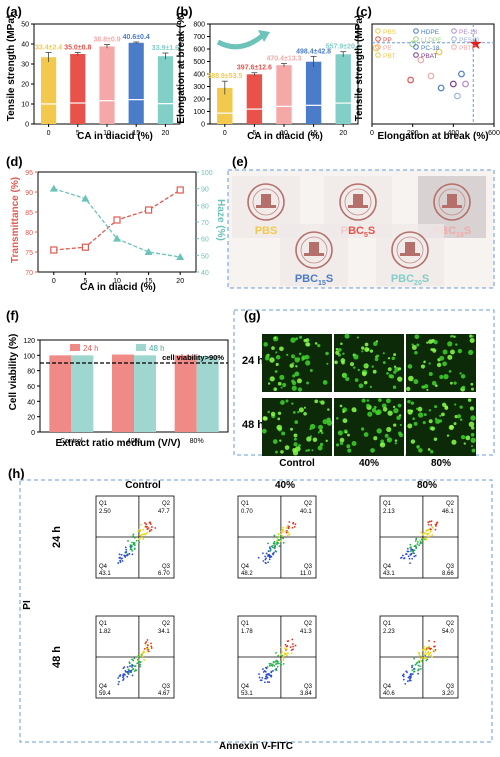 This screenshot has width=500, height=757. I want to click on sample-label: PBC20S, so click(410, 280).